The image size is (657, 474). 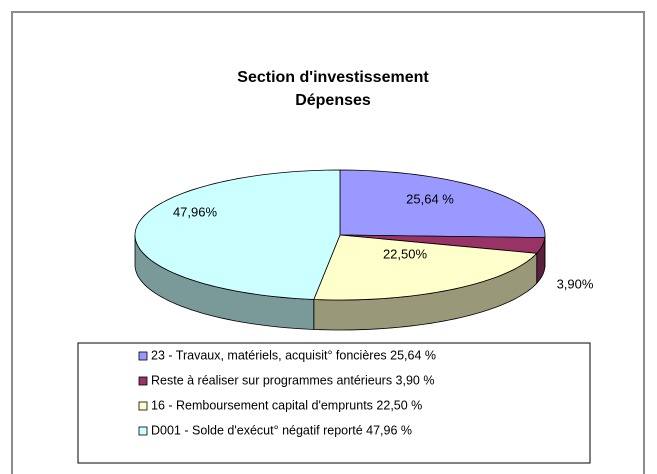 What do you see at coordinates (575, 283) in the screenshot?
I see `data-label: 3,90%` at bounding box center [575, 283].